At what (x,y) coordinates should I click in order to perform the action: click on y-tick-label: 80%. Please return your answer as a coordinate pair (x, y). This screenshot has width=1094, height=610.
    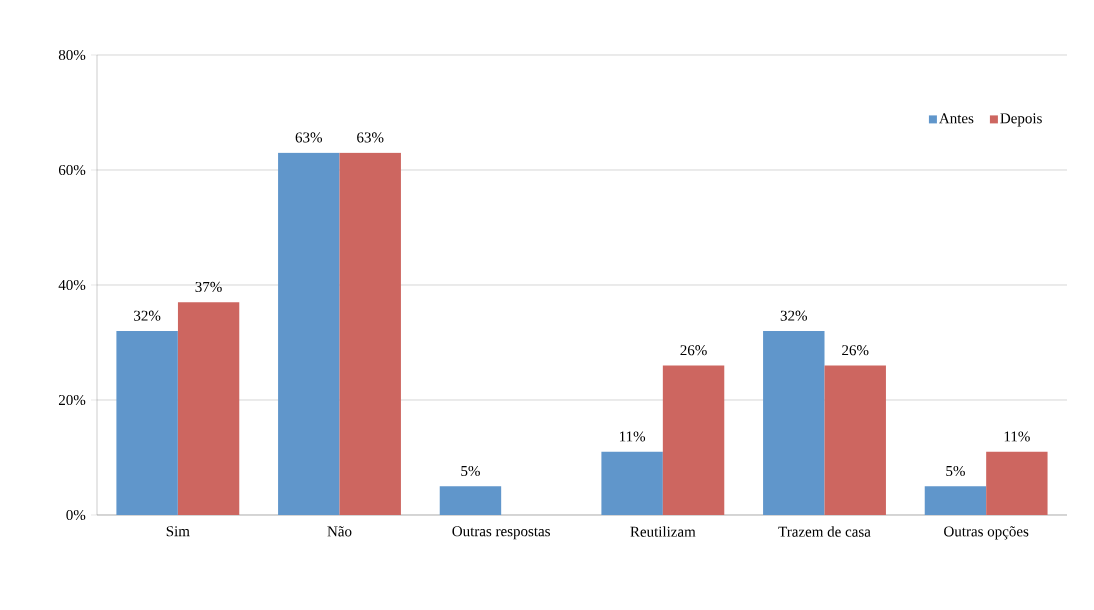
    Looking at the image, I should click on (72, 55).